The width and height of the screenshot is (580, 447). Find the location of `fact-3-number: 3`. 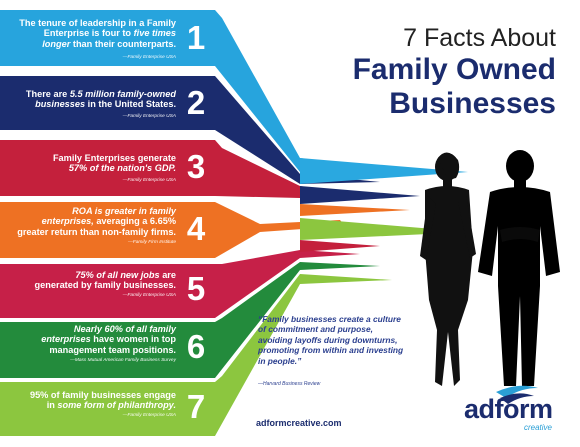

fact-3-number: 3 is located at coordinates (196, 166).